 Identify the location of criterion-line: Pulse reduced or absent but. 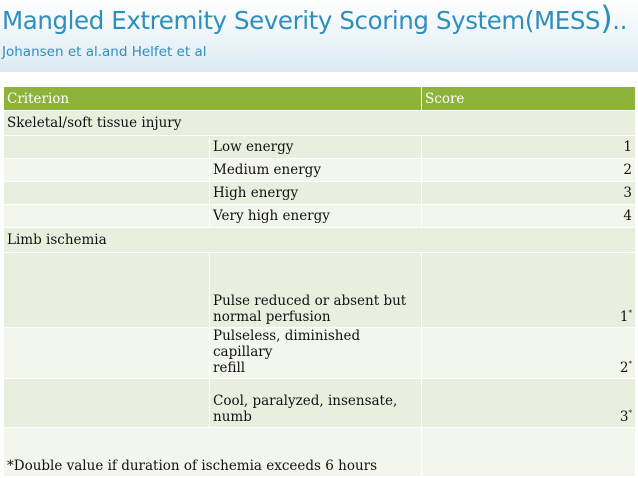
(310, 301).